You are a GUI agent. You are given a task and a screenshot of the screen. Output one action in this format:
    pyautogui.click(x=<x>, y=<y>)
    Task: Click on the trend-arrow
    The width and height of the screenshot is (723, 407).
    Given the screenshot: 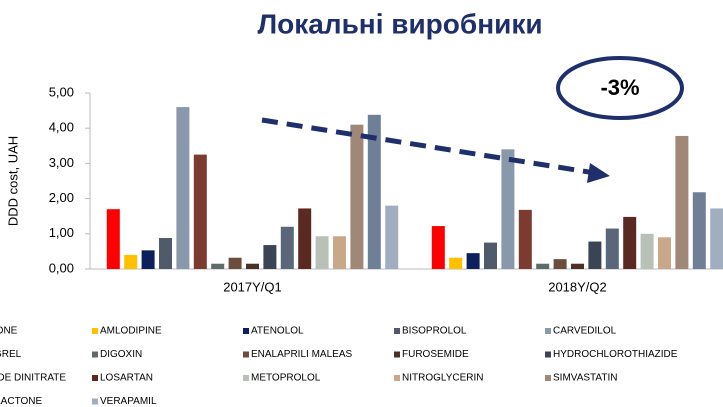 What is the action you would take?
    pyautogui.click(x=428, y=146)
    